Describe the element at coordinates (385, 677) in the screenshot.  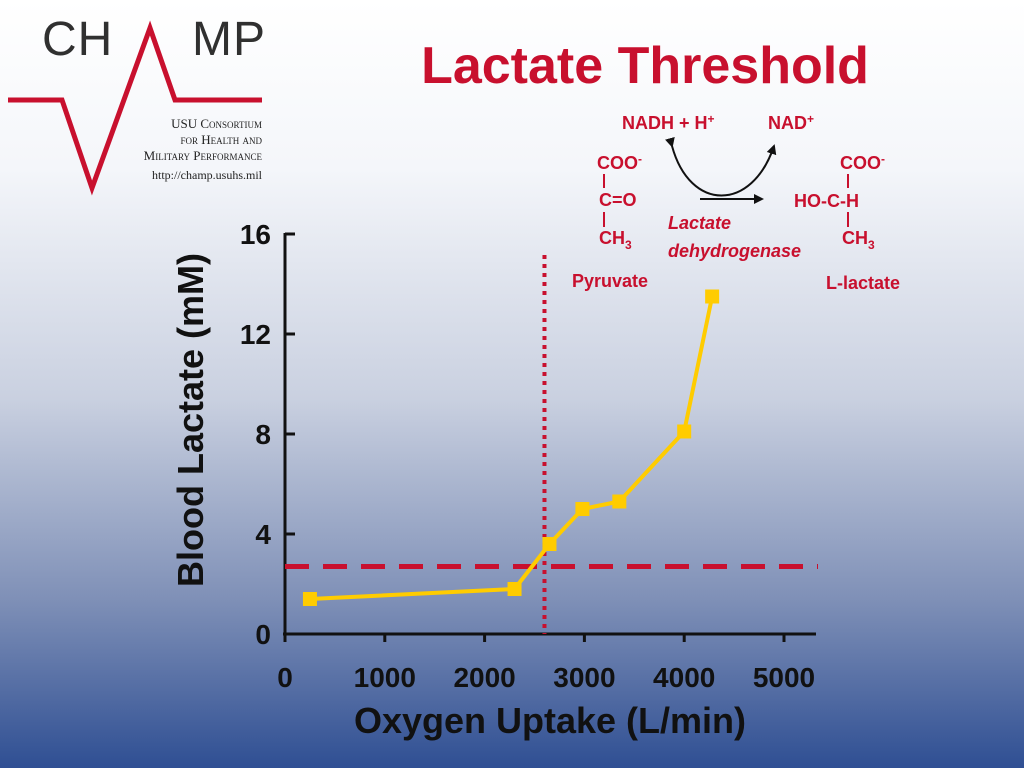
I see `x-tick-label: 1000` at that location.